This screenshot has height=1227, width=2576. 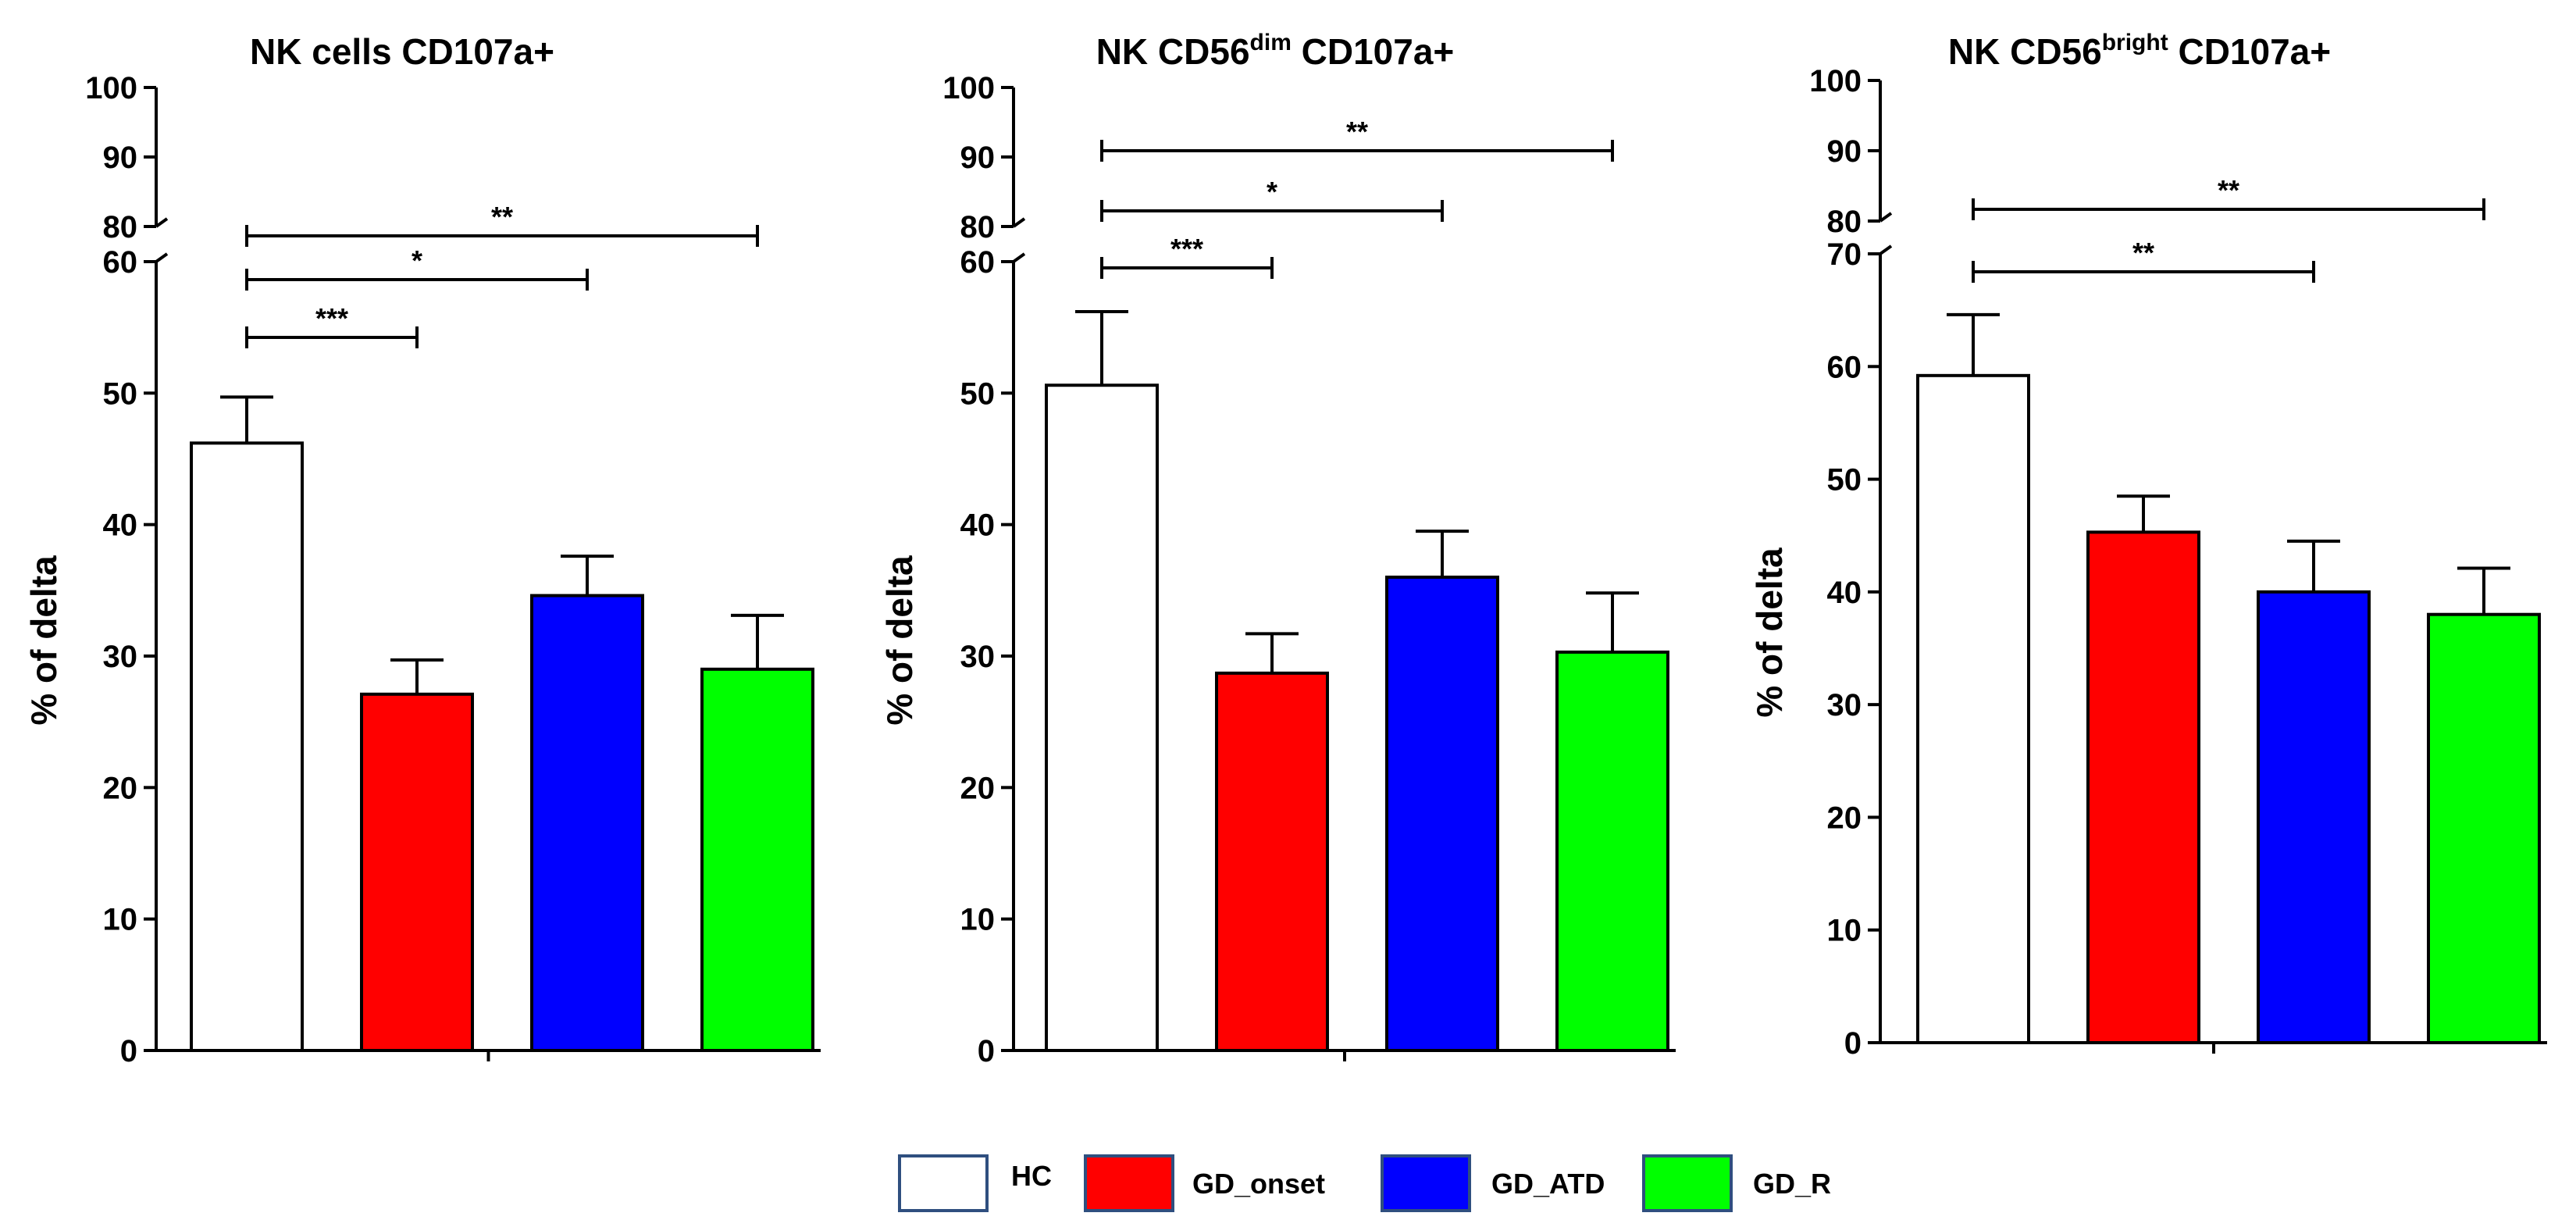 I want to click on legend-item-gd-r: GD_R, so click(x=1736, y=1183).